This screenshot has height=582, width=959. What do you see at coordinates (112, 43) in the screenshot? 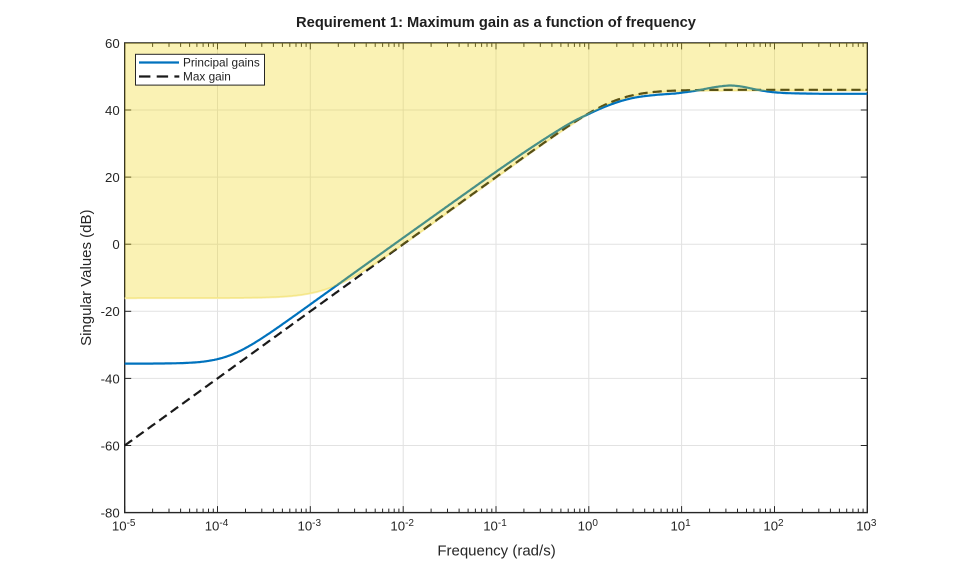
I see `svg-text: 60` at bounding box center [112, 43].